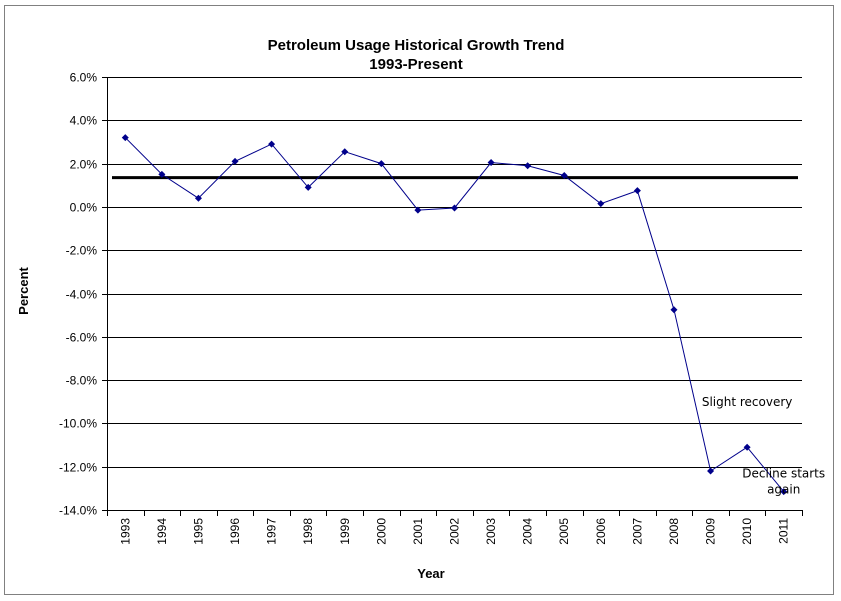  I want to click on x-tick-label: 2002, so click(455, 531).